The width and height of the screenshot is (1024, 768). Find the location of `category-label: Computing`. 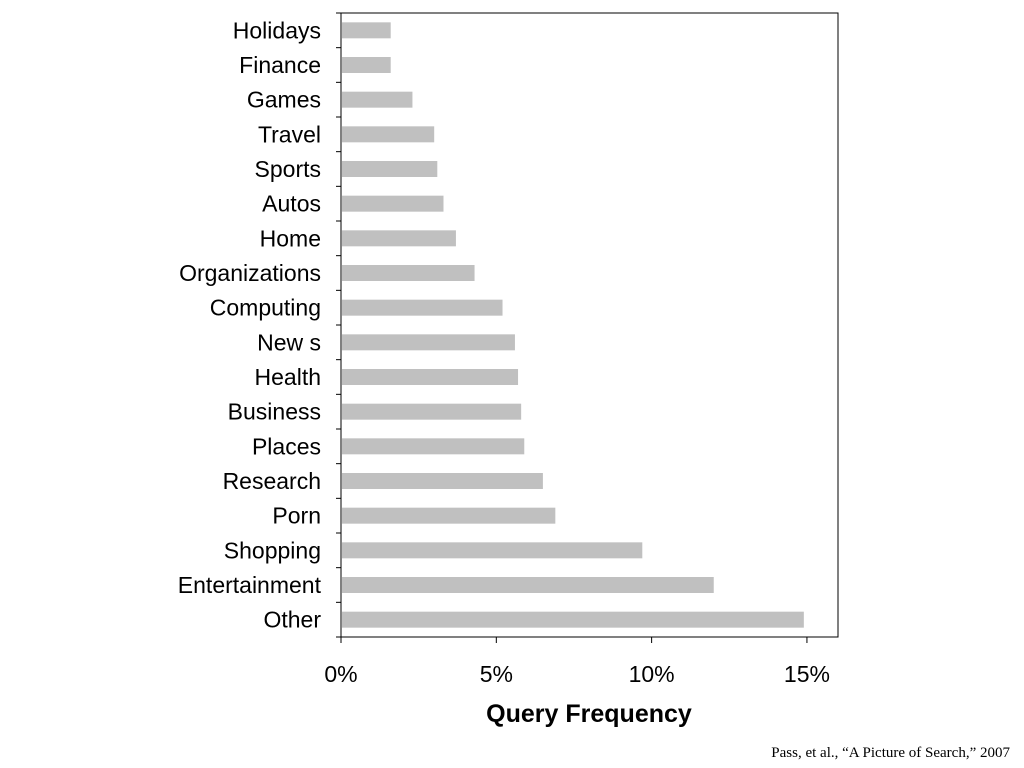

category-label: Computing is located at coordinates (265, 308).